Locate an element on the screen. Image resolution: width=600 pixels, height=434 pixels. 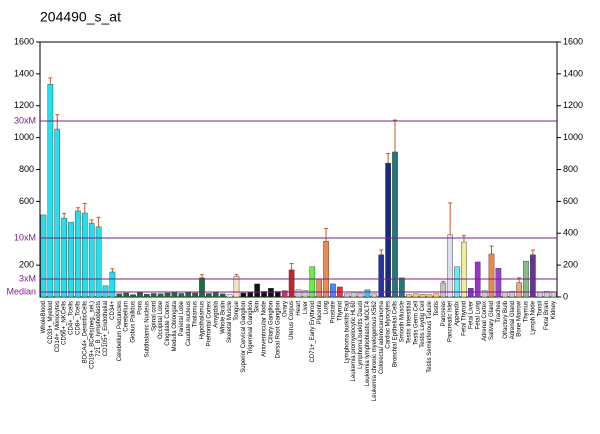
x-tick-label: Placenta is located at coordinates (320, 312).